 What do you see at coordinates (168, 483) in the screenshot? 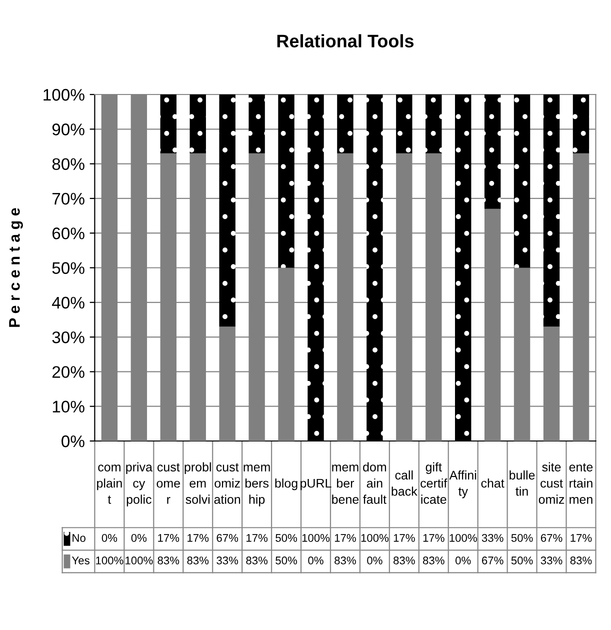
I see `x-tick-label: cust ome r` at bounding box center [168, 483].